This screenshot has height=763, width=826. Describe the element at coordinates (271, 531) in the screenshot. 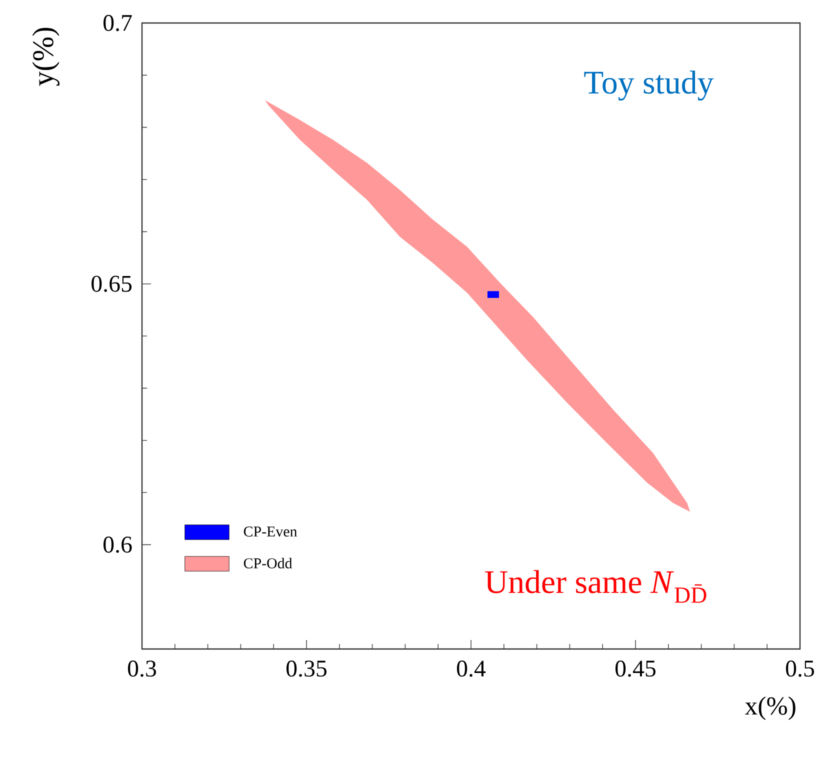

I see `legend-label: CP-Even` at that location.